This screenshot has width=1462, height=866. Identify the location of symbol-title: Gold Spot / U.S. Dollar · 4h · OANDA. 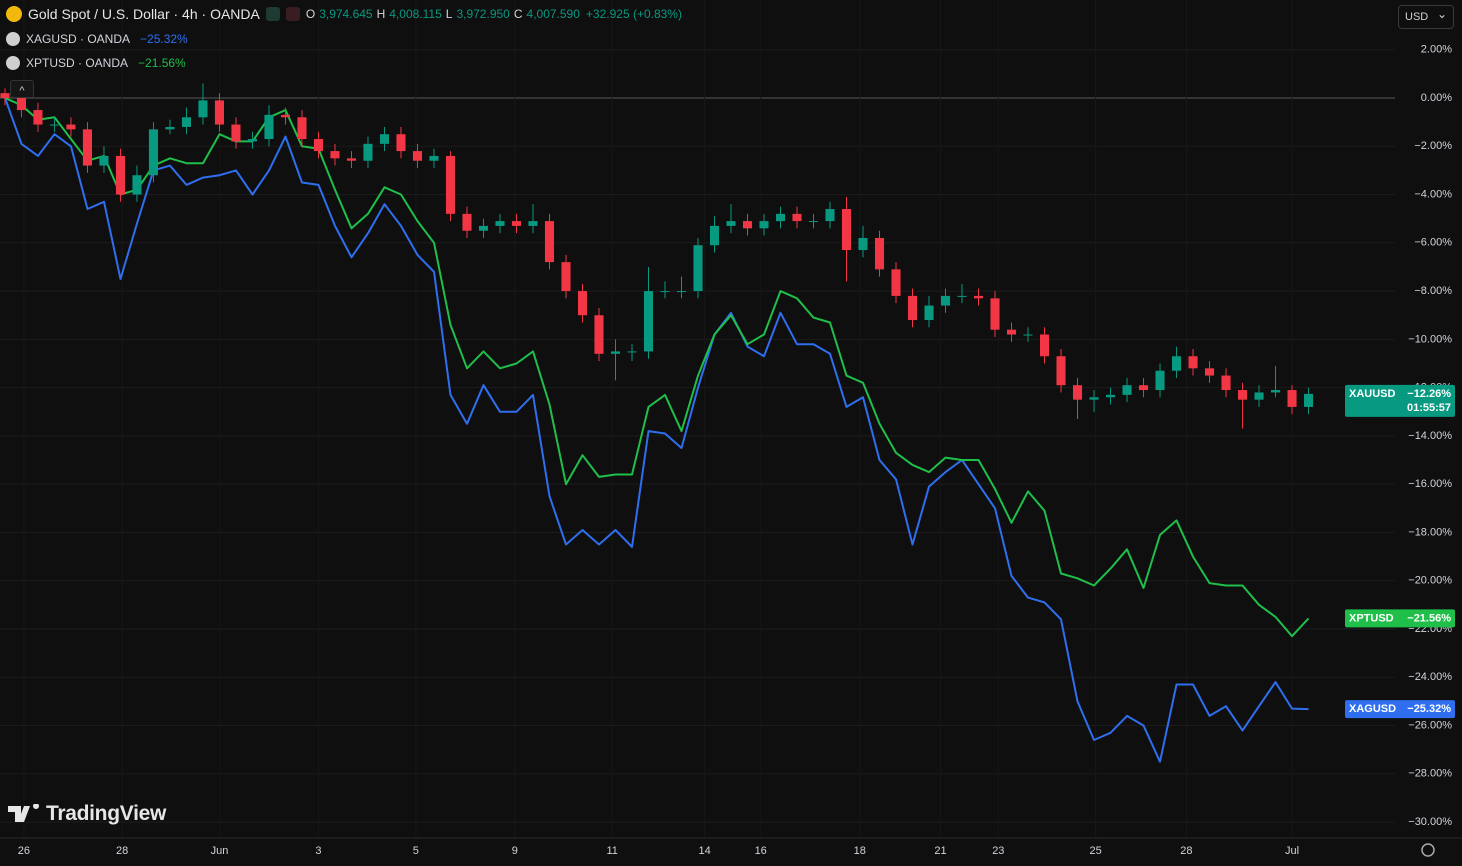
(144, 14).